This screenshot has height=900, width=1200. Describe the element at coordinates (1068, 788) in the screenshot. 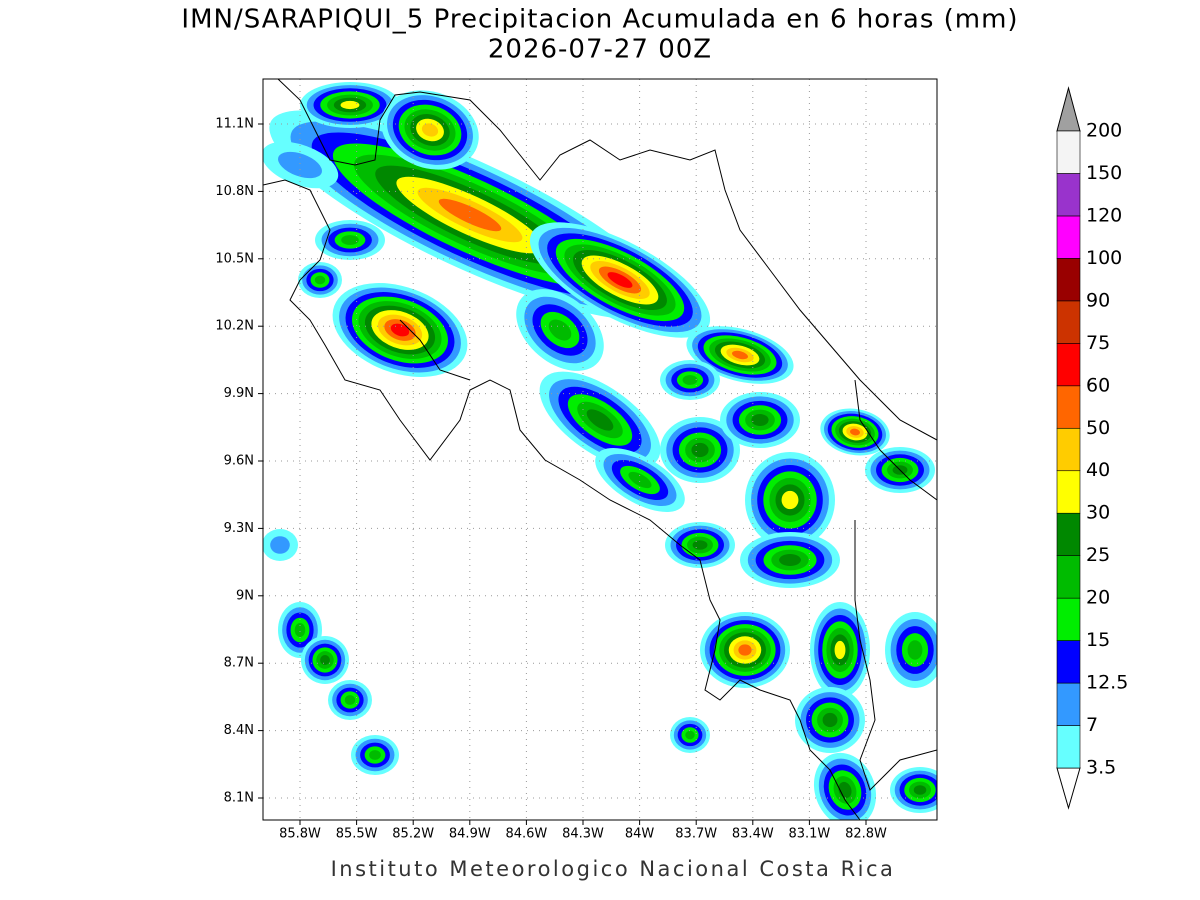

I see `colorbar-under` at that location.